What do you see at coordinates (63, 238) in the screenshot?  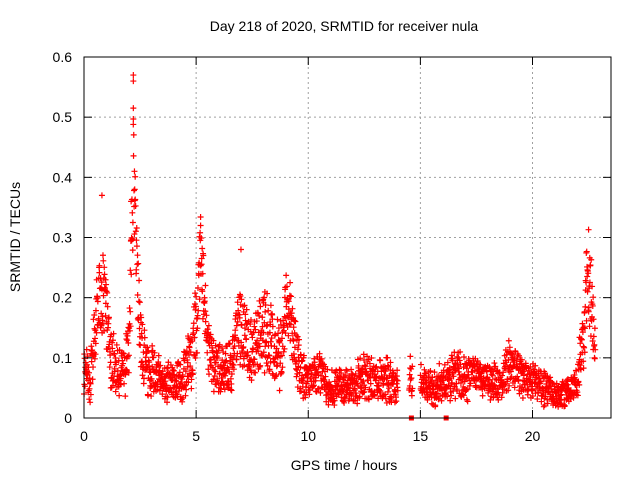 I see `y-tick-label: 0.3` at bounding box center [63, 238].